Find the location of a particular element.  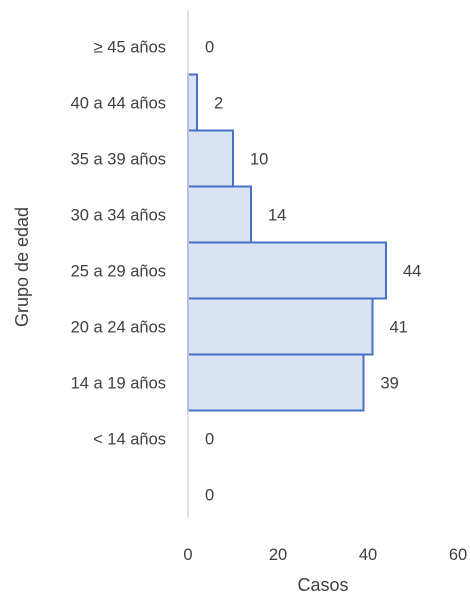

x-axis-title: Casos is located at coordinates (322, 585).